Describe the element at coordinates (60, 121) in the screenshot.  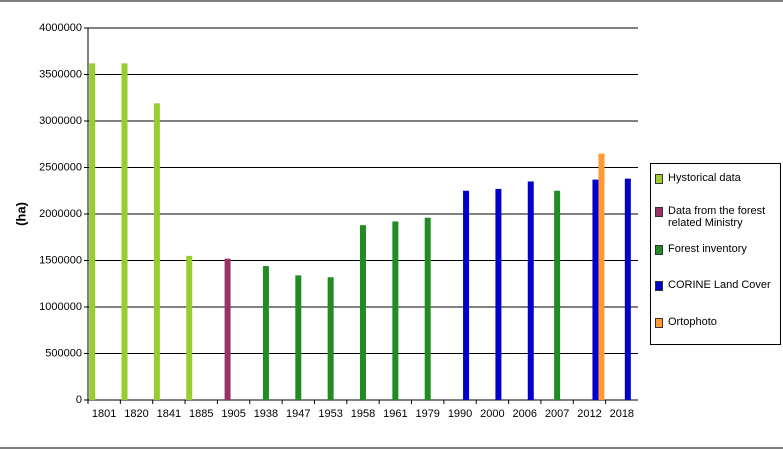
I see `y-tick-label: 3000000` at that location.